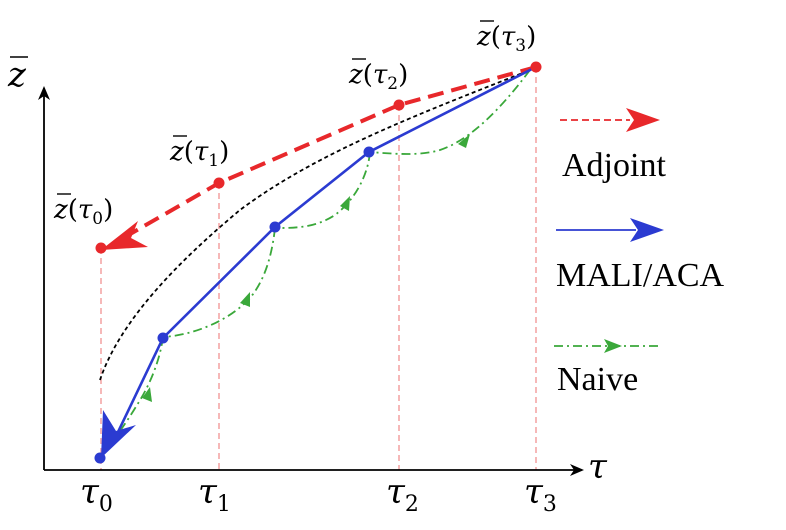 Image resolution: width=786 pixels, height=530 pixels. I want to click on adjoint-dot-tau2, so click(399, 105).